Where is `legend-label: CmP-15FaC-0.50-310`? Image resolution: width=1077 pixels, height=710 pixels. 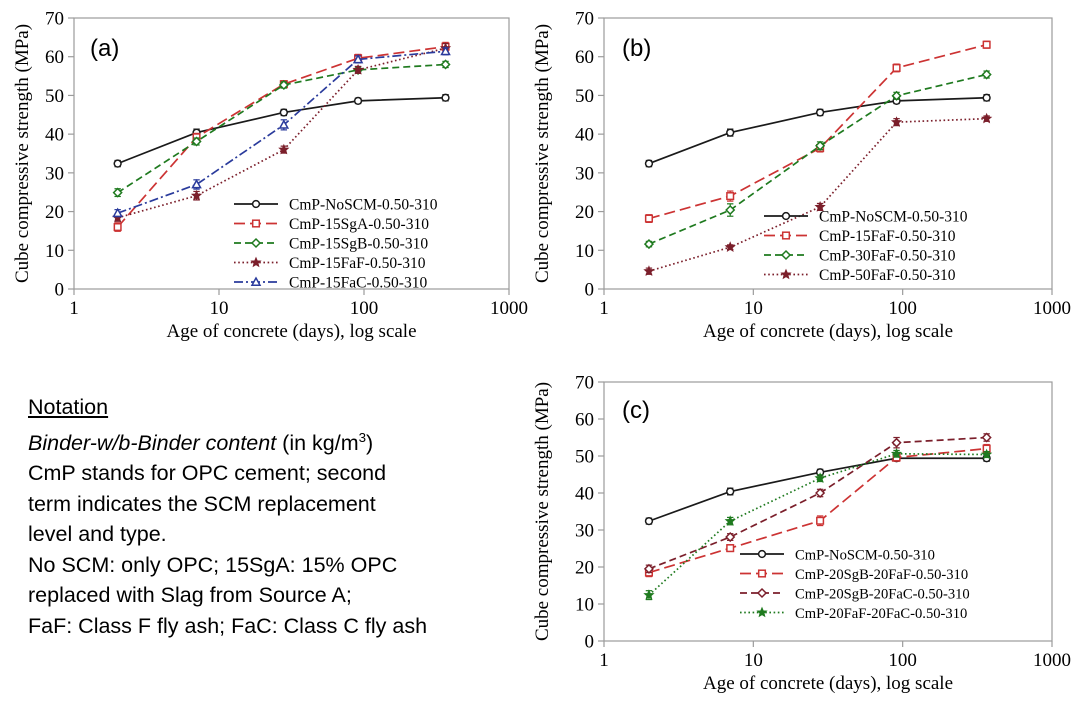
legend-label: CmP-15FaC-0.50-310 is located at coordinates (358, 283).